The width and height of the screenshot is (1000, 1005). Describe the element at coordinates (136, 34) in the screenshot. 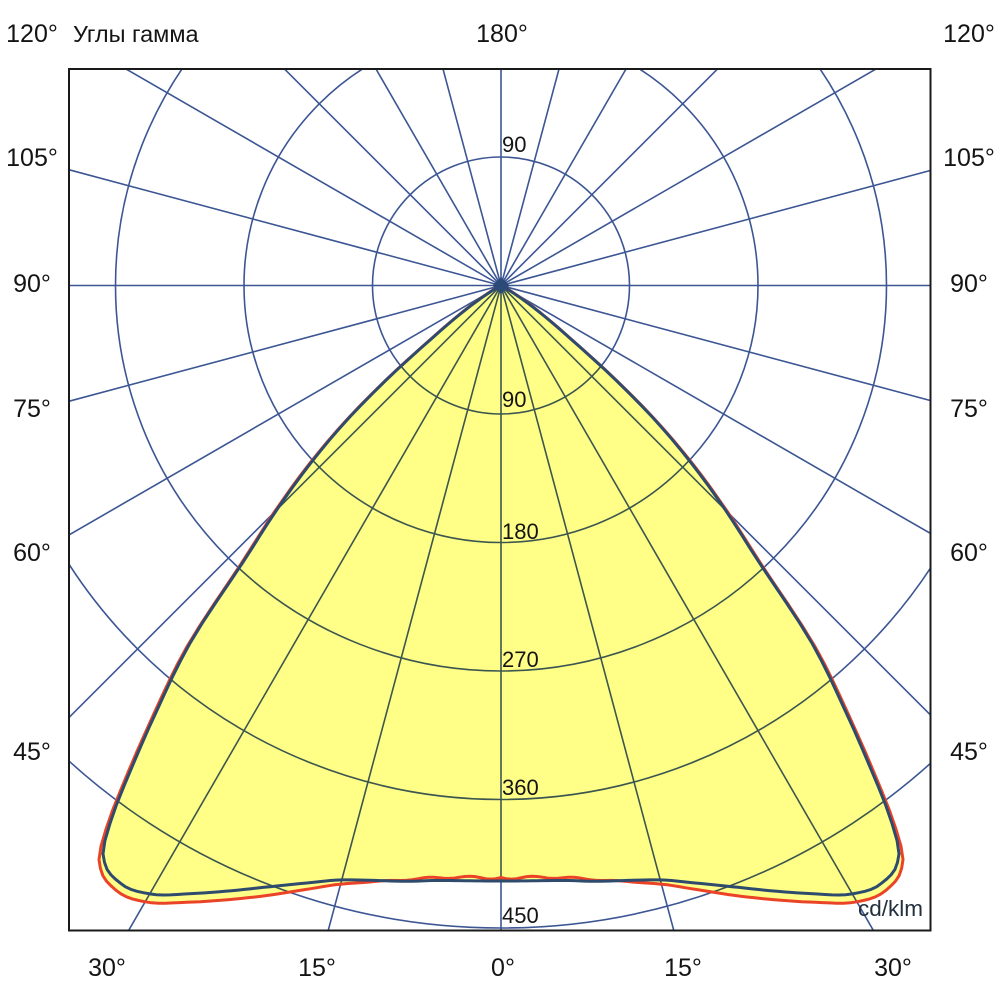

I see `svg-text: Углы гамма` at that location.